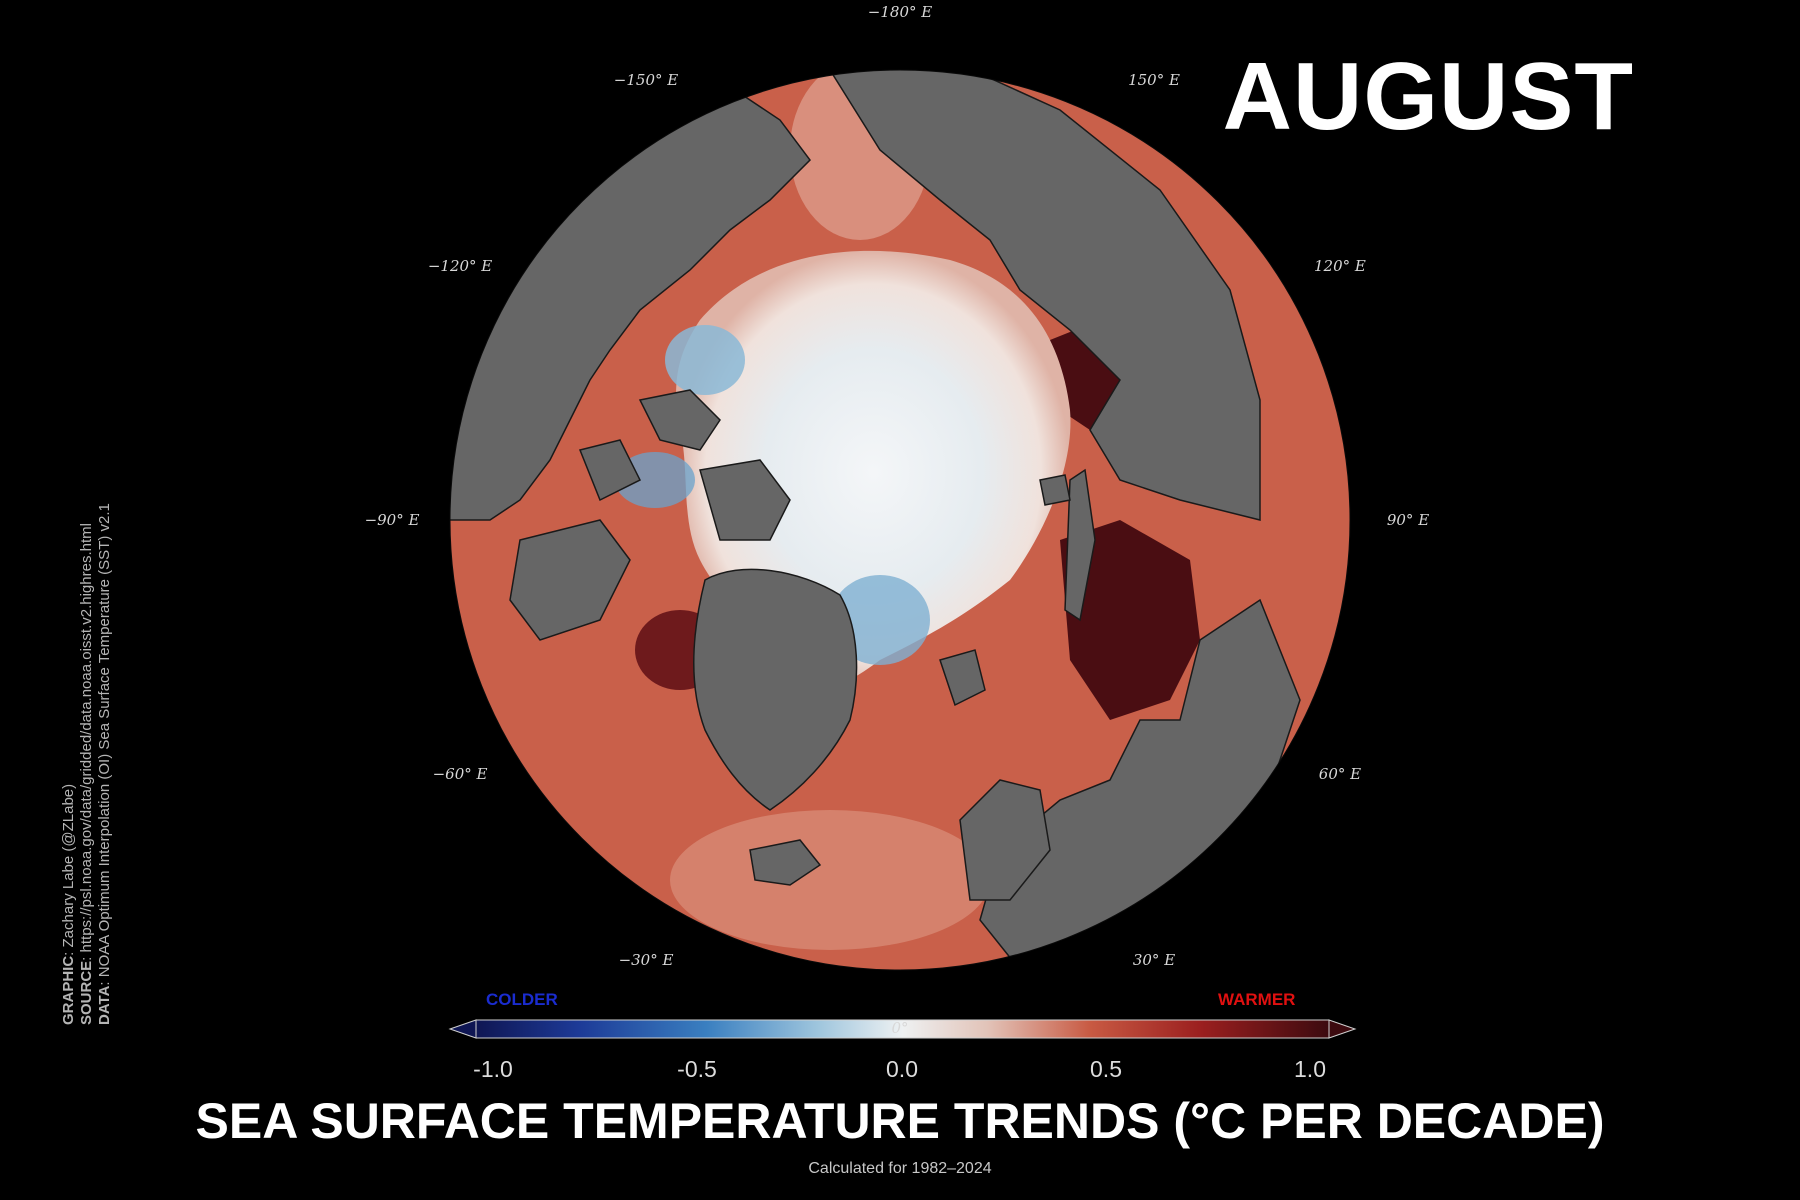 The height and width of the screenshot is (1200, 1800). Describe the element at coordinates (1428, 96) in the screenshot. I see `month-title: AUGUST` at that location.